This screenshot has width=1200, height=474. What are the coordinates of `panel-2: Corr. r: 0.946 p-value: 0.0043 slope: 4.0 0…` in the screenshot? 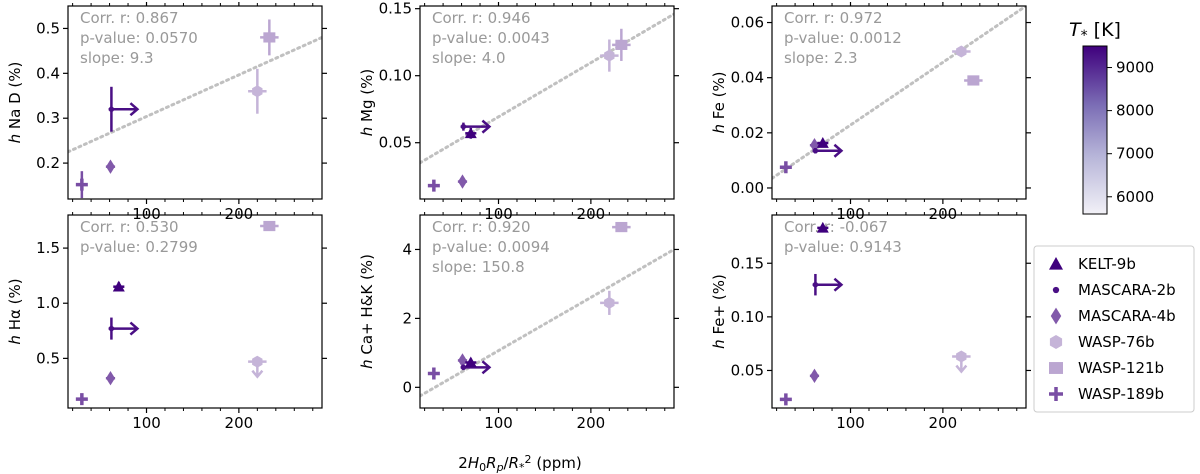 It's located at (518, 111).